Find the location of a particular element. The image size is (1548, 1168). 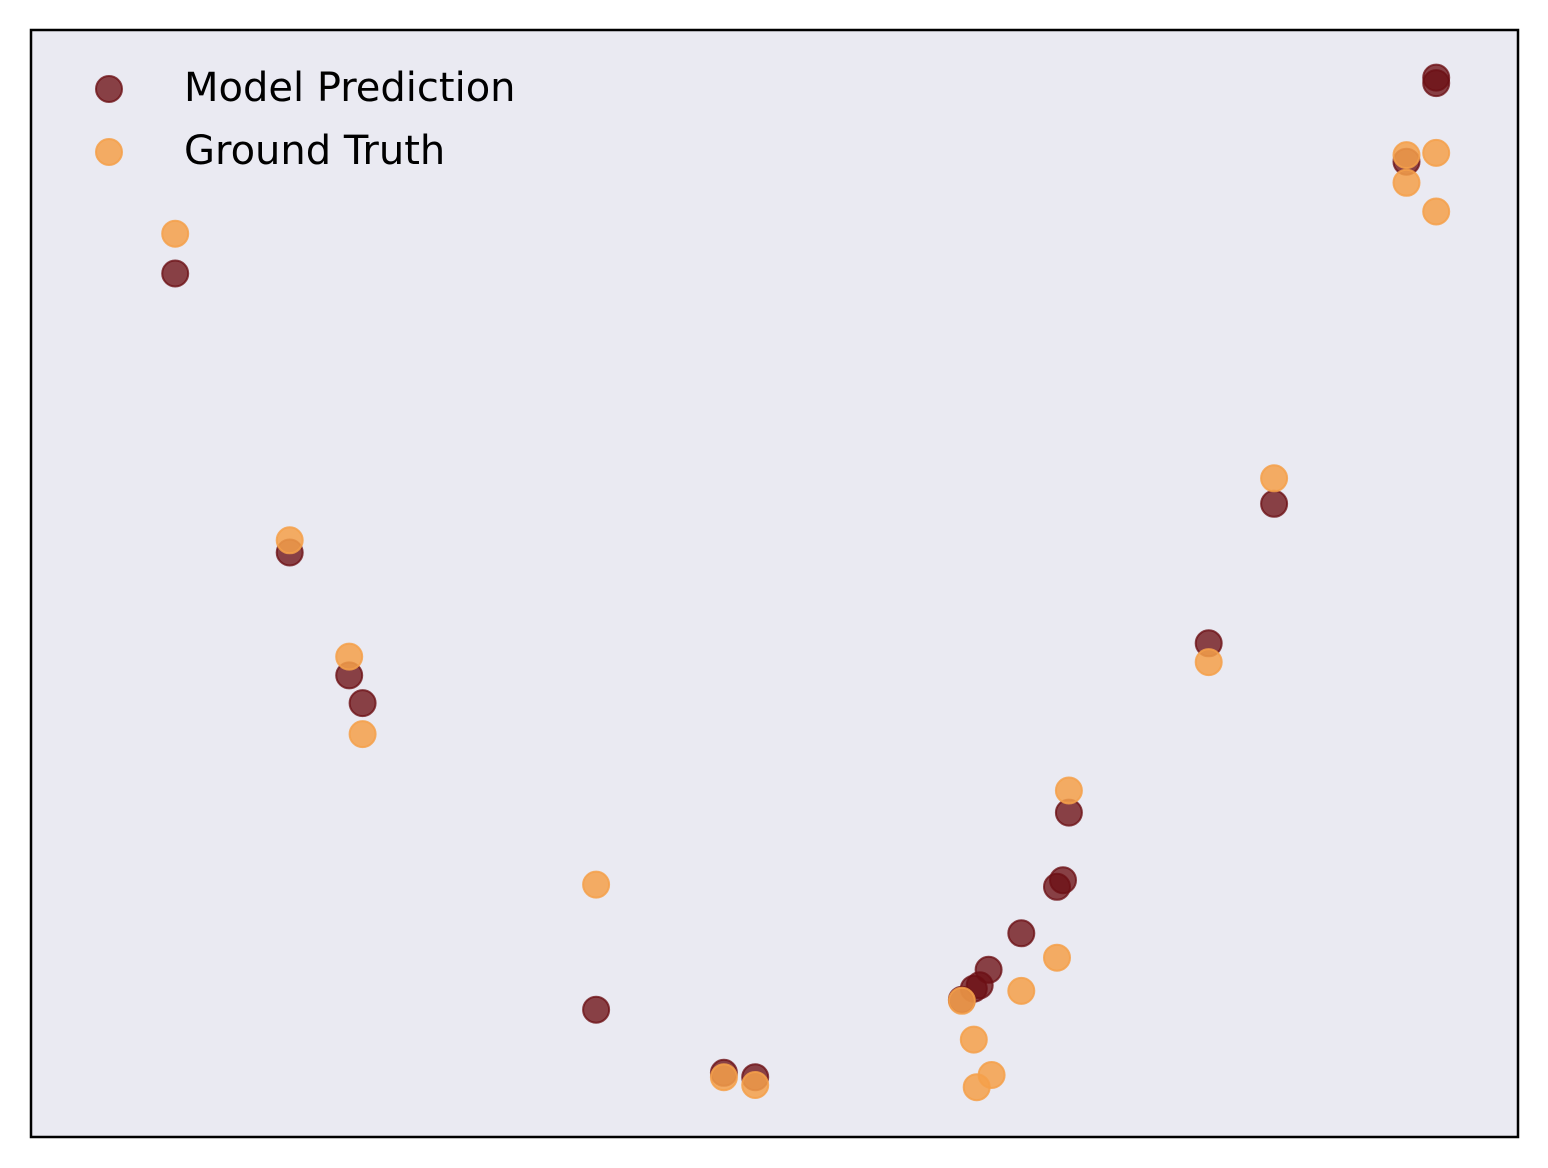

legend-label-ground-truth: Ground Truth is located at coordinates (314, 151).